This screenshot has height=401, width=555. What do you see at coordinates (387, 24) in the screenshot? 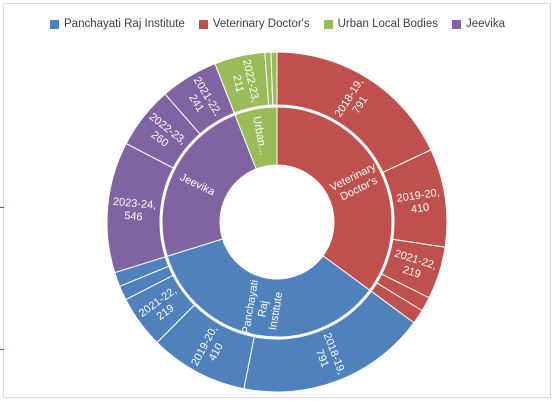
I see `legend-label: Urban Local Bodies` at bounding box center [387, 24].